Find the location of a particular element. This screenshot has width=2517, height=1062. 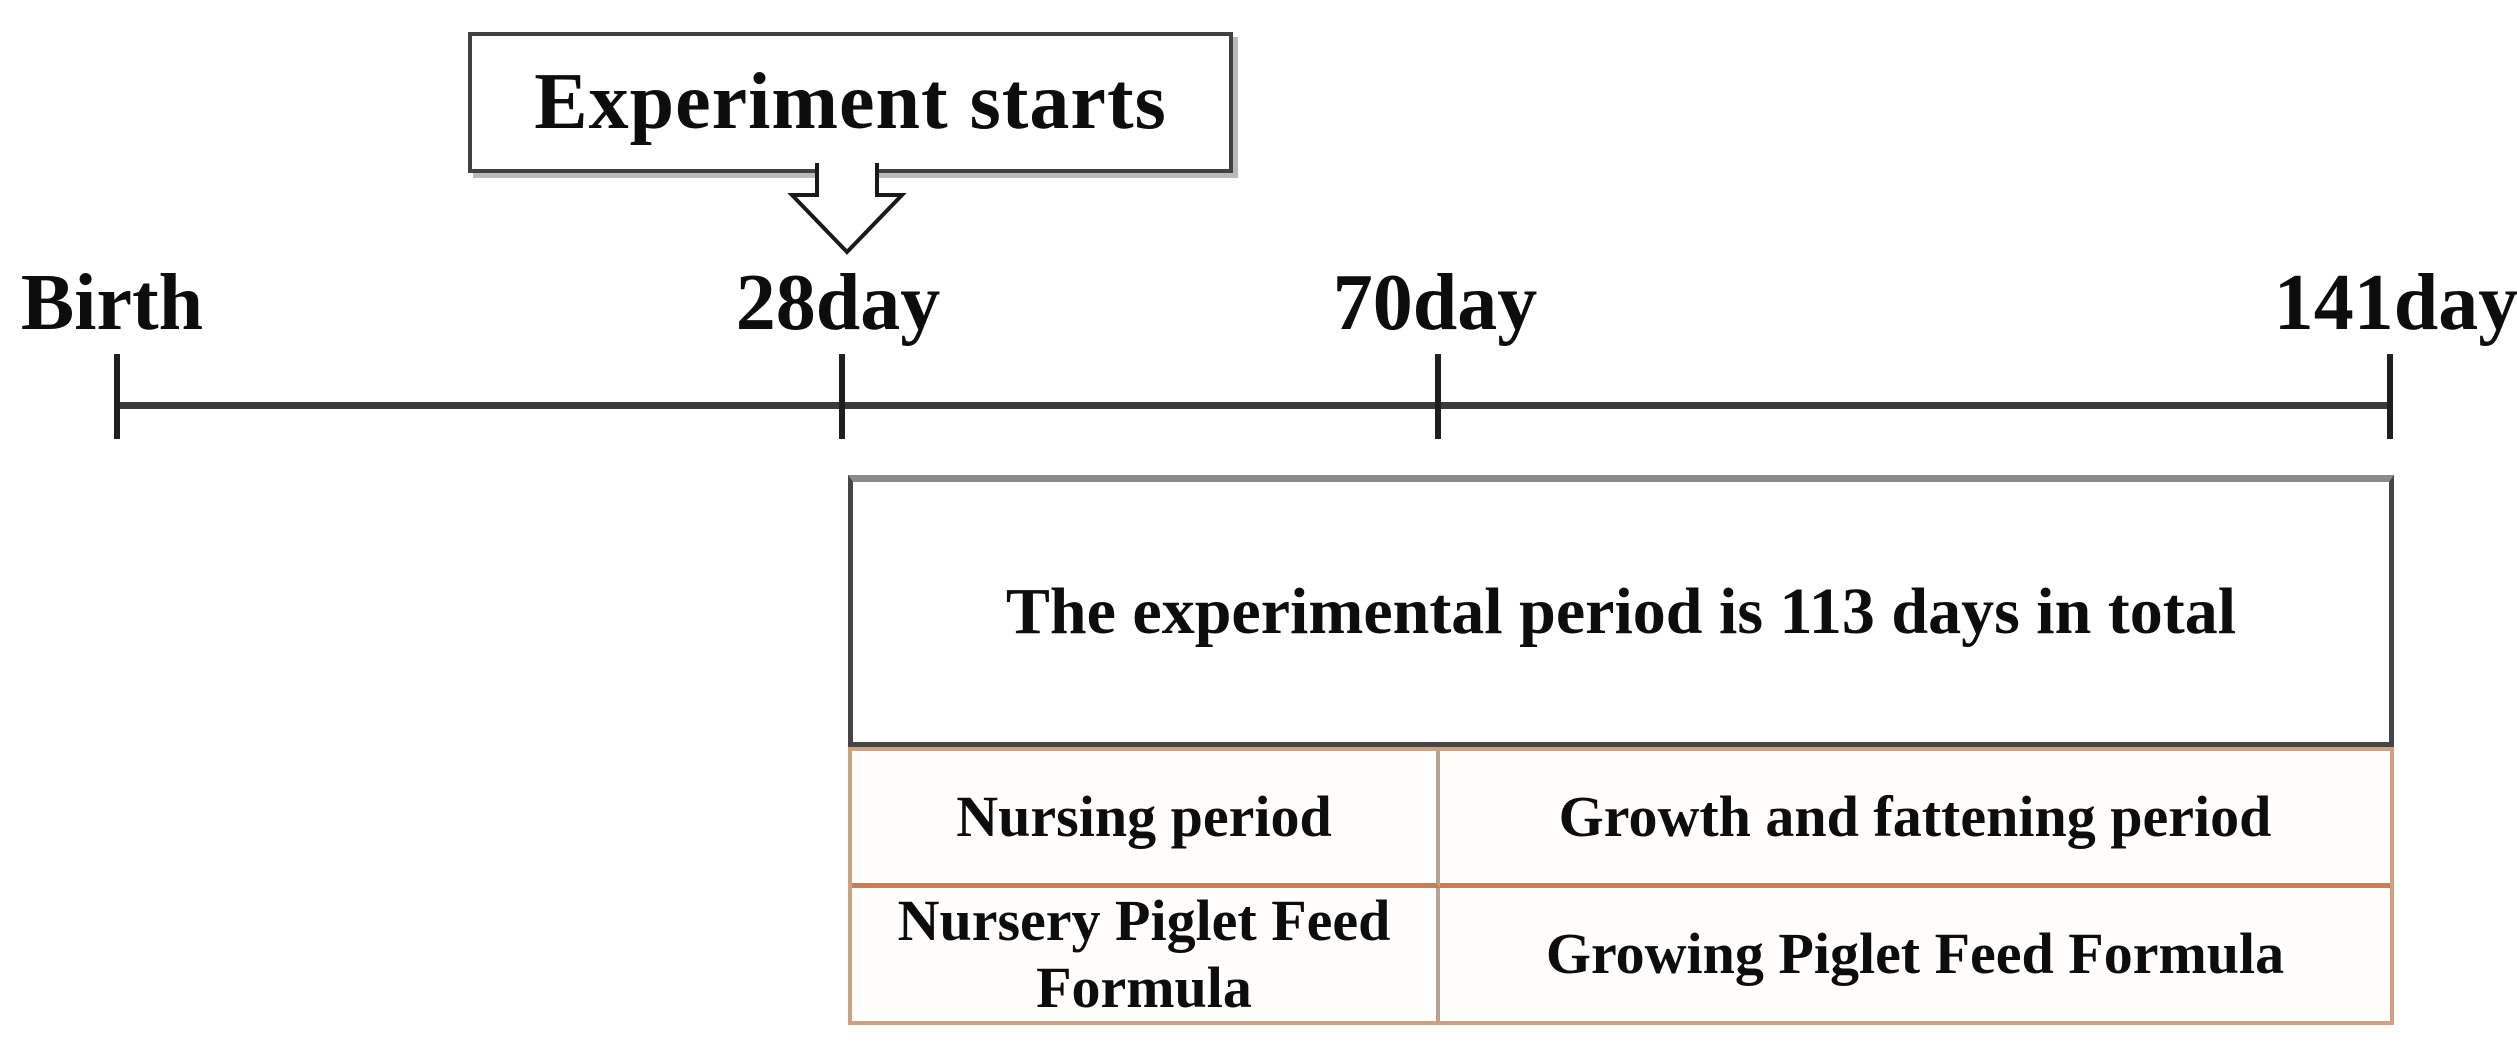

cell-nursing-period: Nursing period is located at coordinates (1146, 819).